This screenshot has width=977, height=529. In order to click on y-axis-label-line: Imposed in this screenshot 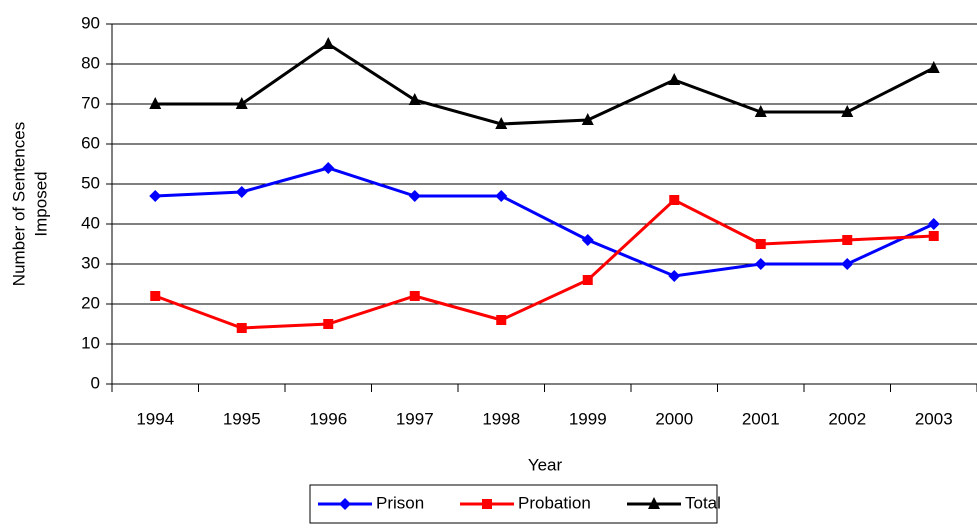, I will do `click(40, 203)`.